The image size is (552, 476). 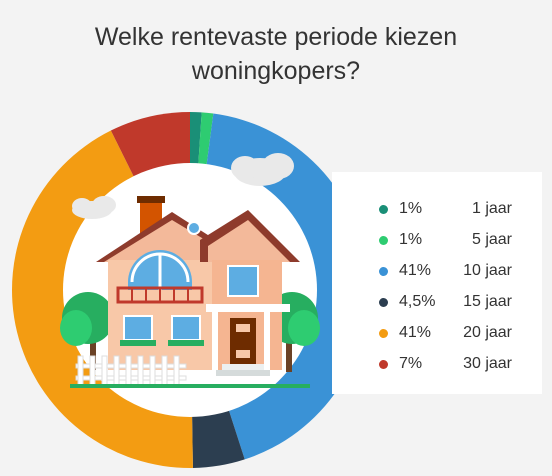 I want to click on tree-icon, so click(x=87, y=331).